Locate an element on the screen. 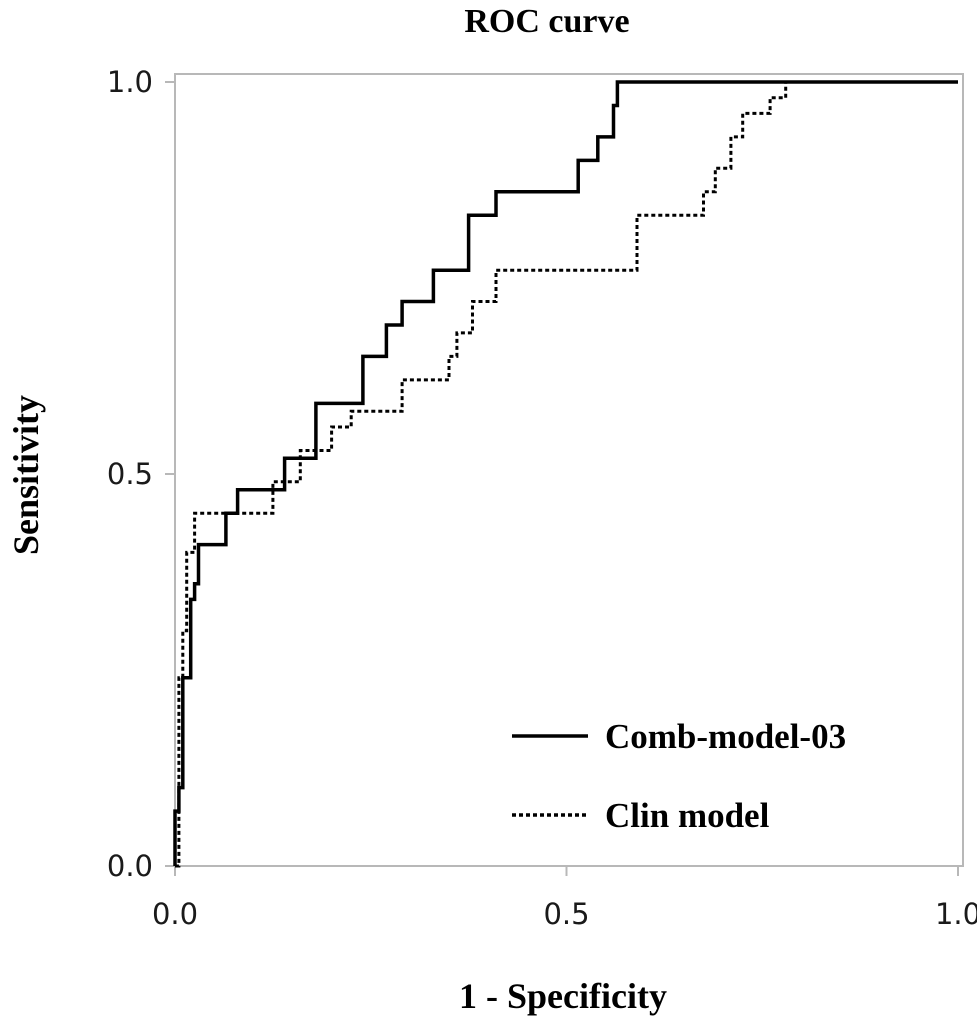 Image resolution: width=977 pixels, height=1024 pixels. y-tick-label: 0.5 is located at coordinates (130, 474).